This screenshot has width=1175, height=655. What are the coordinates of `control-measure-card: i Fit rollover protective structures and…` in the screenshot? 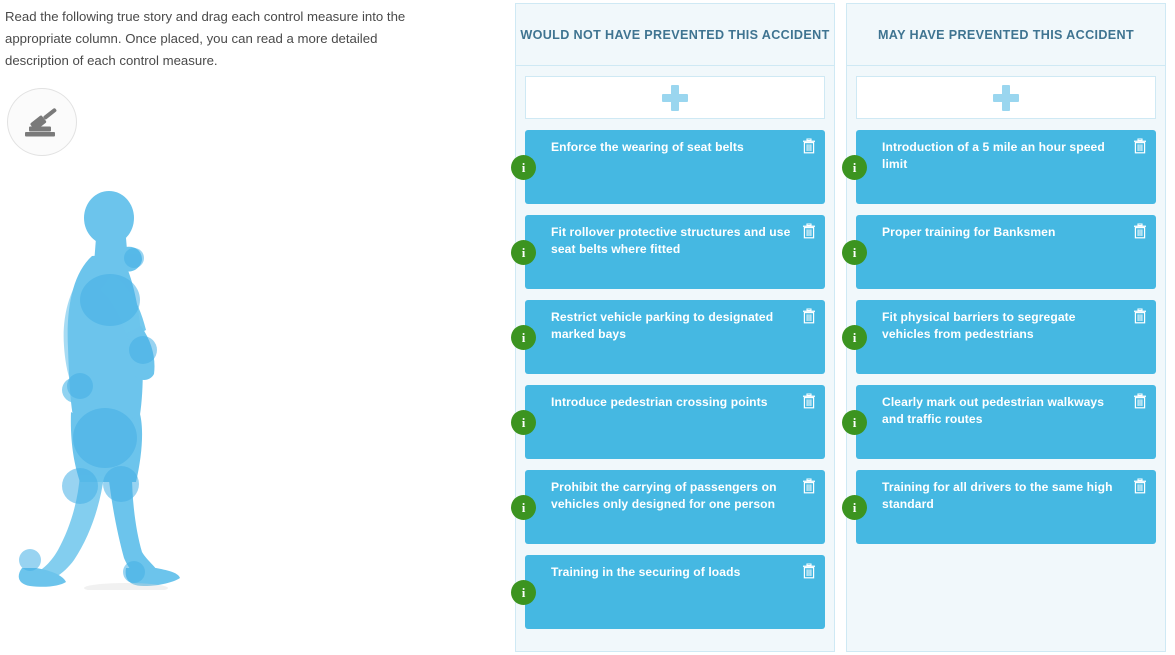 It's located at (668, 252).